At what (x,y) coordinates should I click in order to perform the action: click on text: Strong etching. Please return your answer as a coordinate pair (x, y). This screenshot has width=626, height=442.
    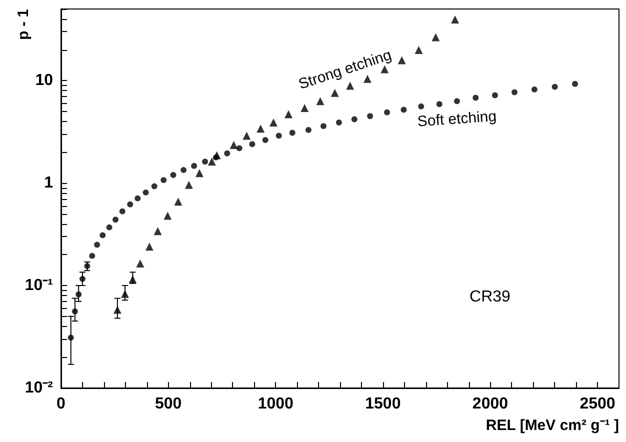
    Looking at the image, I should click on (345, 70).